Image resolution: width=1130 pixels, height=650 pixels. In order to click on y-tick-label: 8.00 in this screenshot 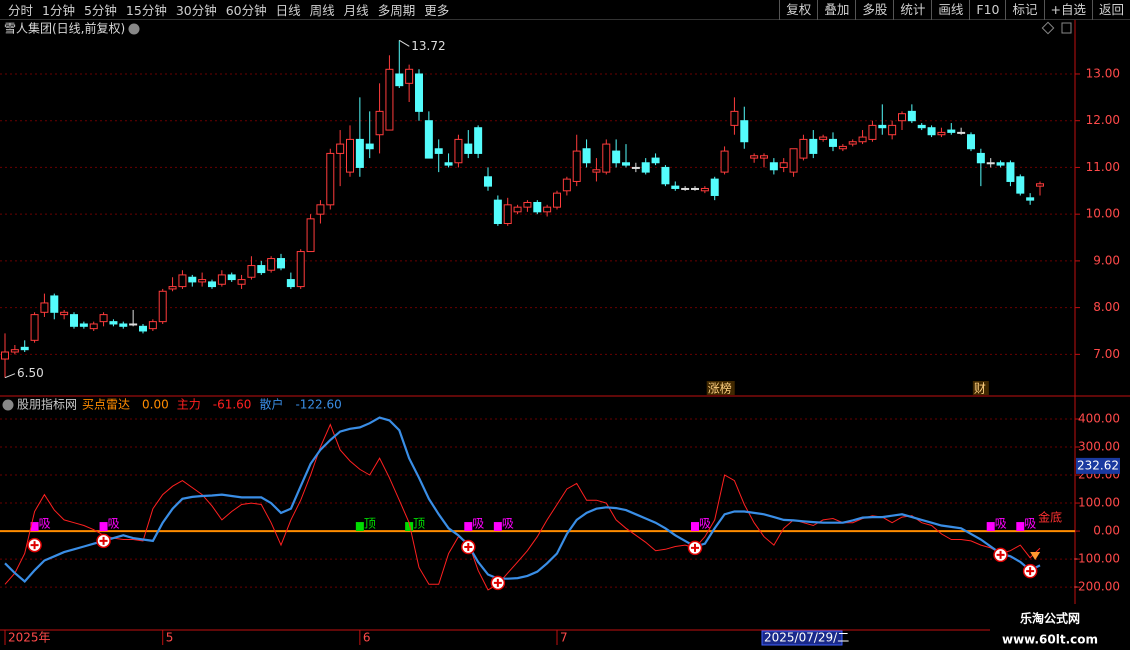, I will do `click(1106, 307)`.